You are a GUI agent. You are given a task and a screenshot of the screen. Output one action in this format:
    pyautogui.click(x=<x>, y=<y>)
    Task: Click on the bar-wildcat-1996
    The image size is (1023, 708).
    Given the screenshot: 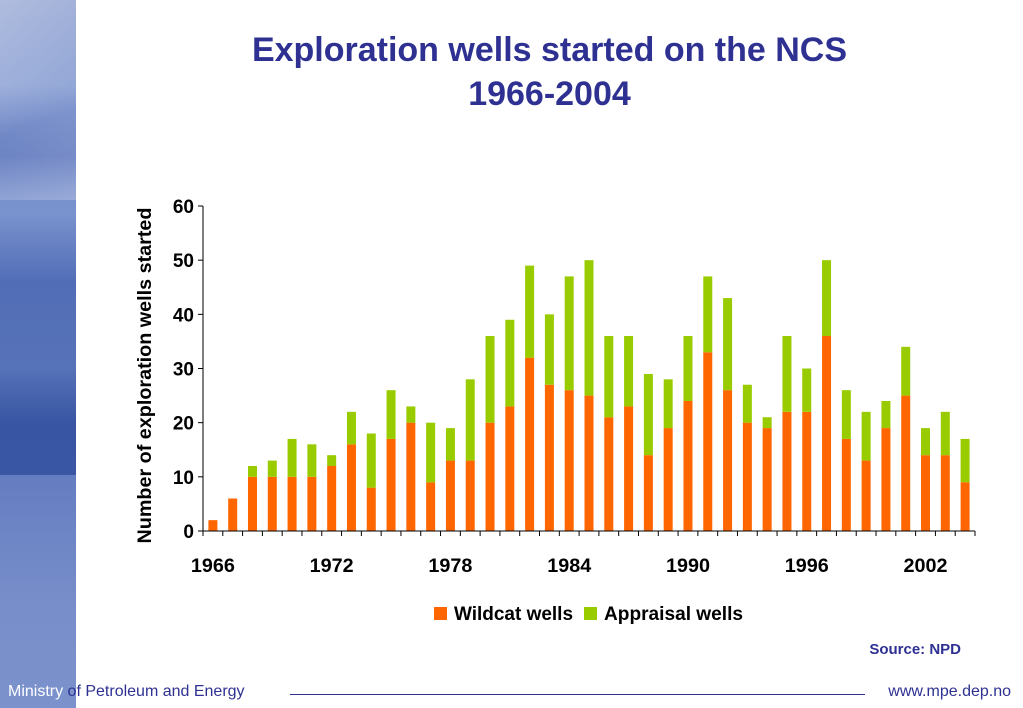 What is the action you would take?
    pyautogui.click(x=807, y=471)
    